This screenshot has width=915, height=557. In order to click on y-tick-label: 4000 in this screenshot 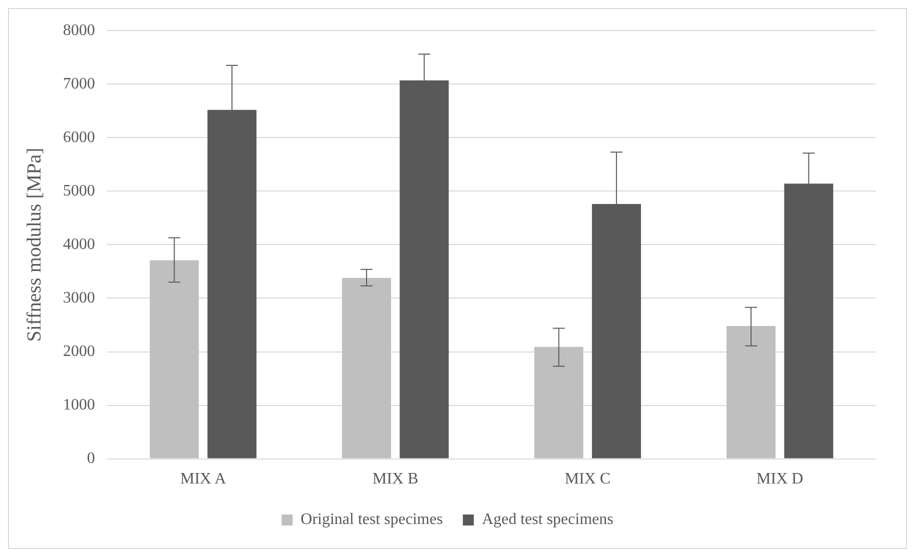, I will do `click(79, 244)`.